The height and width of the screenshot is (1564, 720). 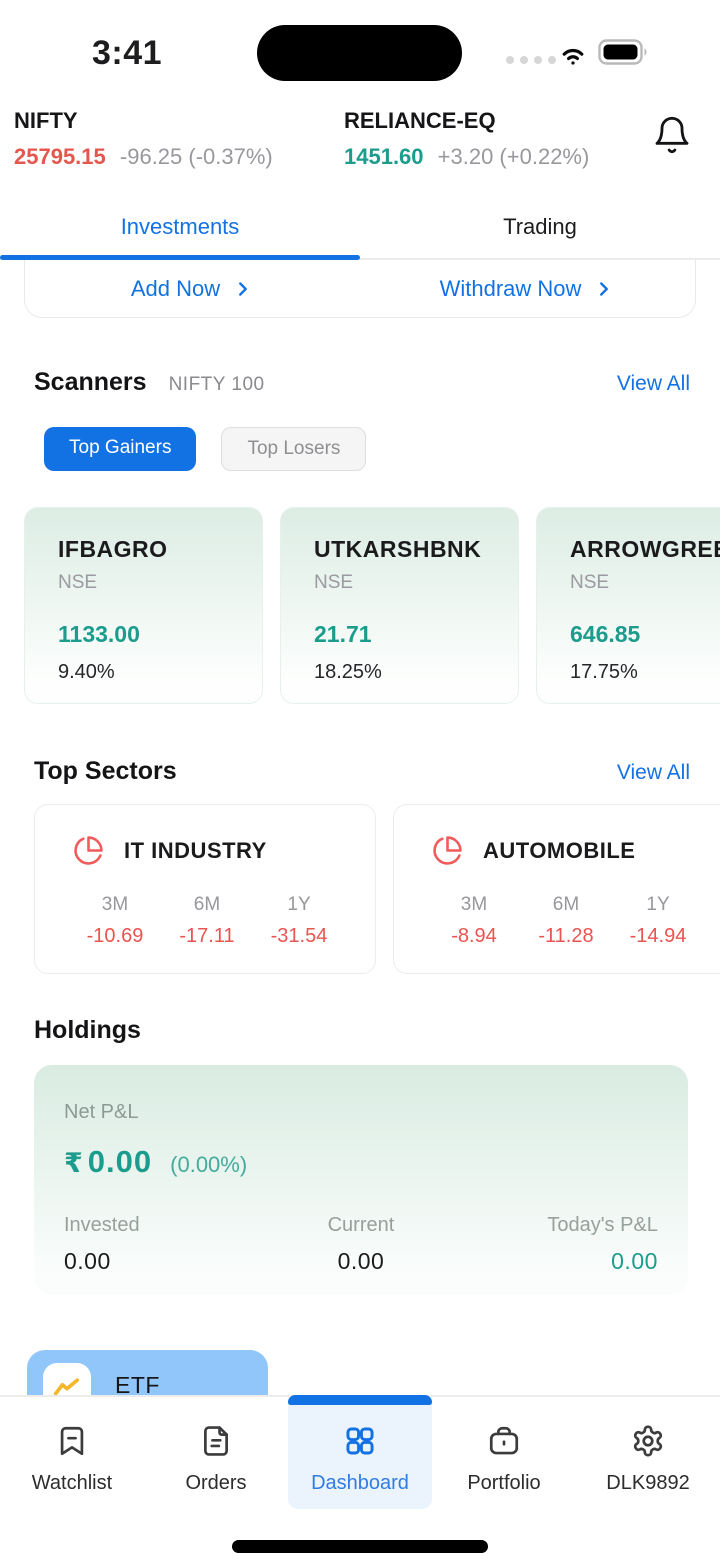 What do you see at coordinates (648, 1441) in the screenshot?
I see `gear-icon` at bounding box center [648, 1441].